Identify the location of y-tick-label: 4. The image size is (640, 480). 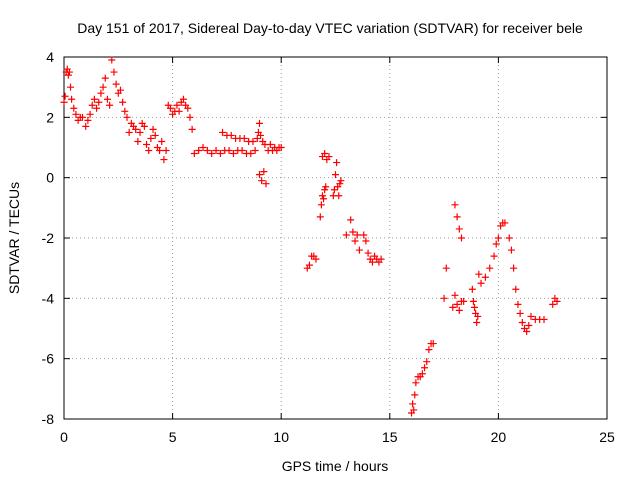
(50, 57).